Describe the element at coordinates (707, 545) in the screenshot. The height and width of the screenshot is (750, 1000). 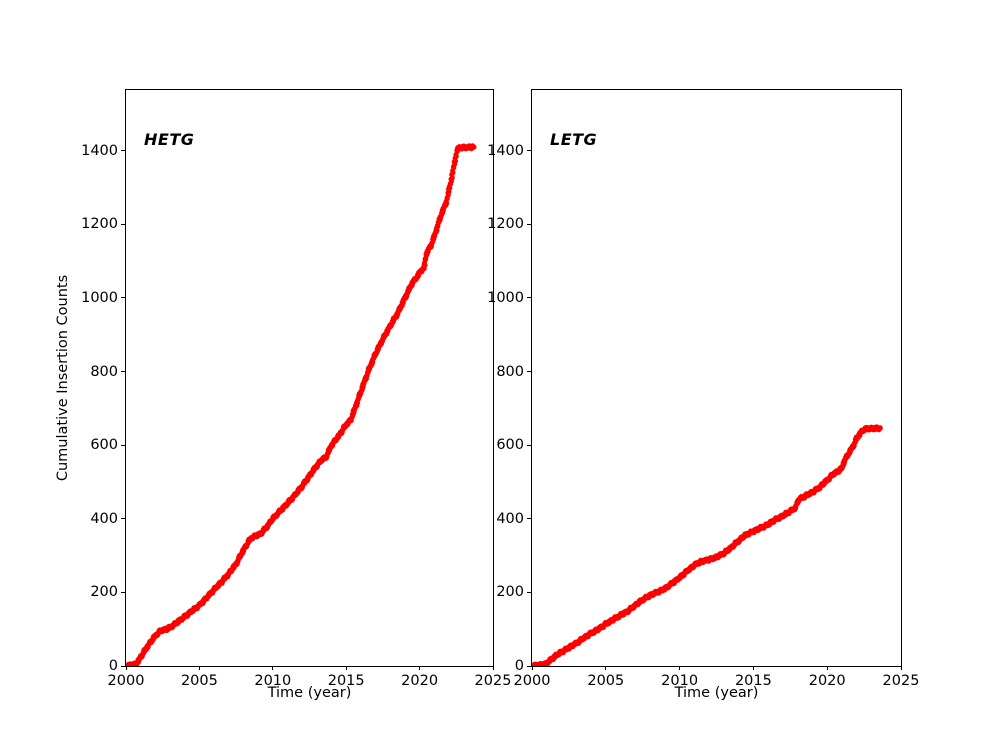
I see `letg-scatter-plot` at that location.